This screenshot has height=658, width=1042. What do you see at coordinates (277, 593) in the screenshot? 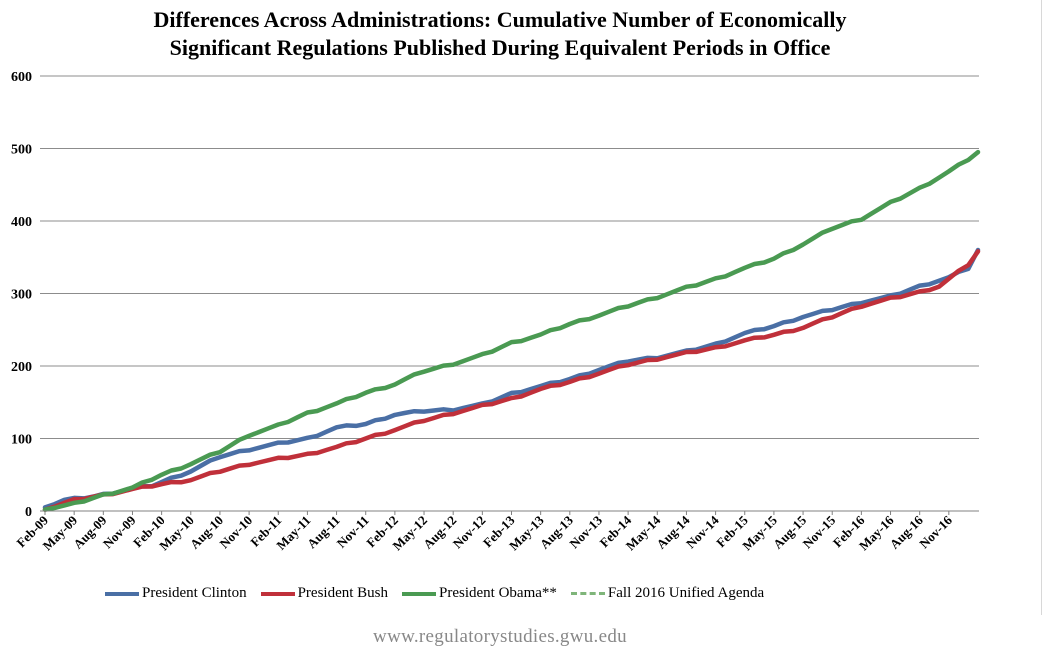
I see `legend-swatch-bush` at bounding box center [277, 593].